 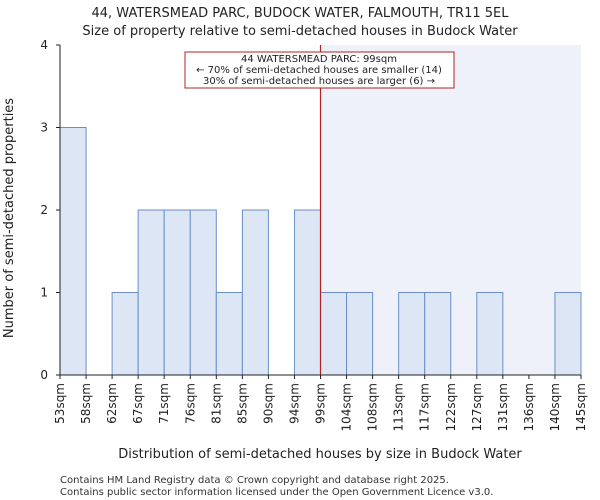 I want to click on y-tick-label: 4, so click(x=44, y=45).